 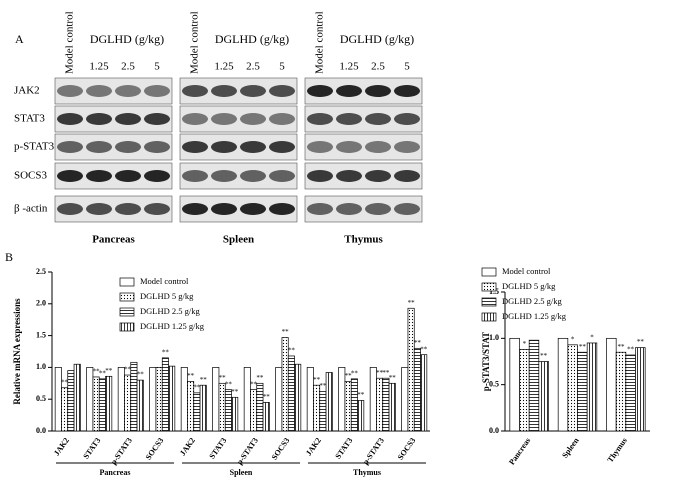 What do you see at coordinates (113, 240) in the screenshot?
I see `tissue-label: Pancreas` at bounding box center [113, 240].